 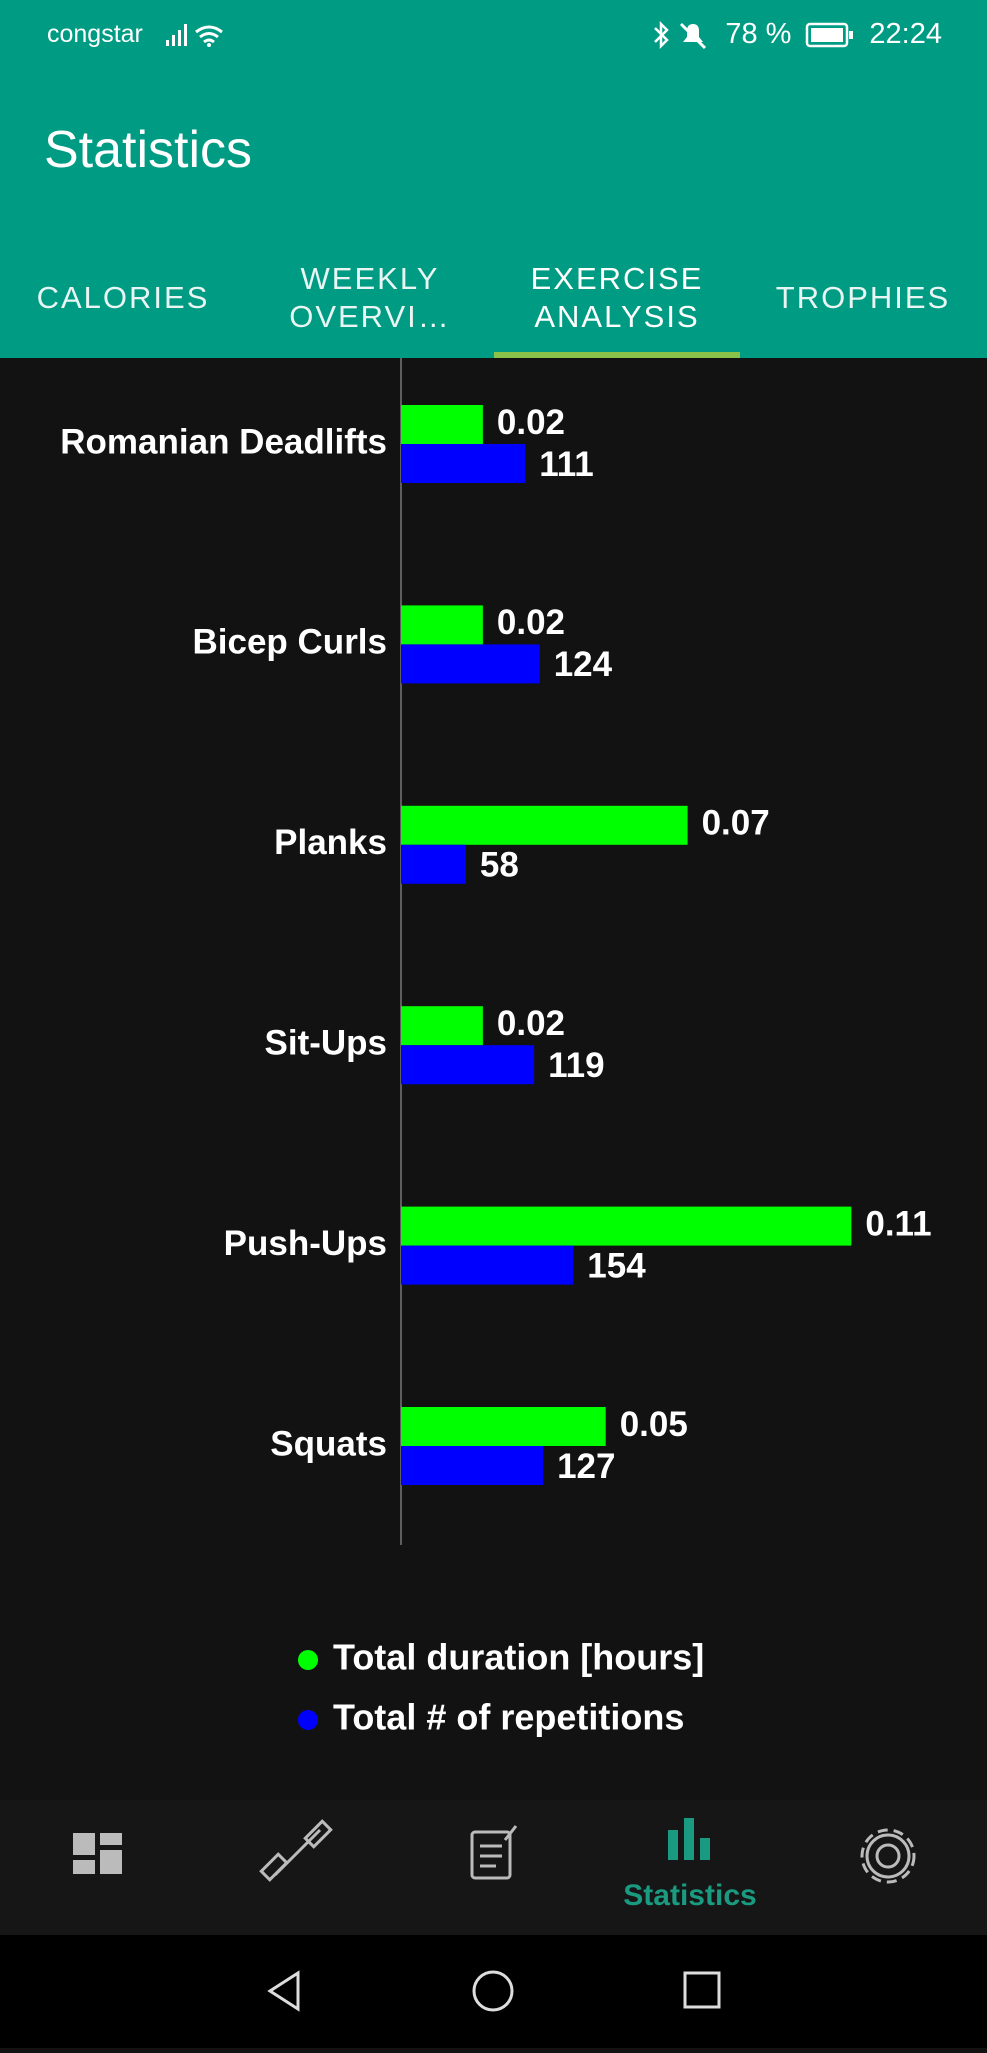 I want to click on category-label: Sit-Ups, so click(x=326, y=1042).